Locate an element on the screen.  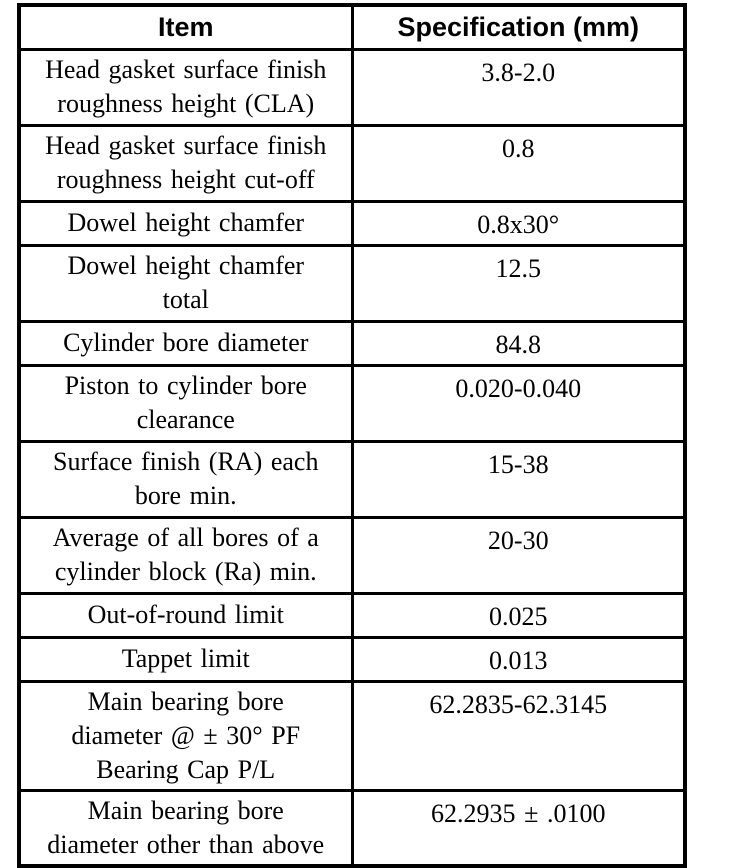
spec-cell: 3.8-2.0 is located at coordinates (518, 87).